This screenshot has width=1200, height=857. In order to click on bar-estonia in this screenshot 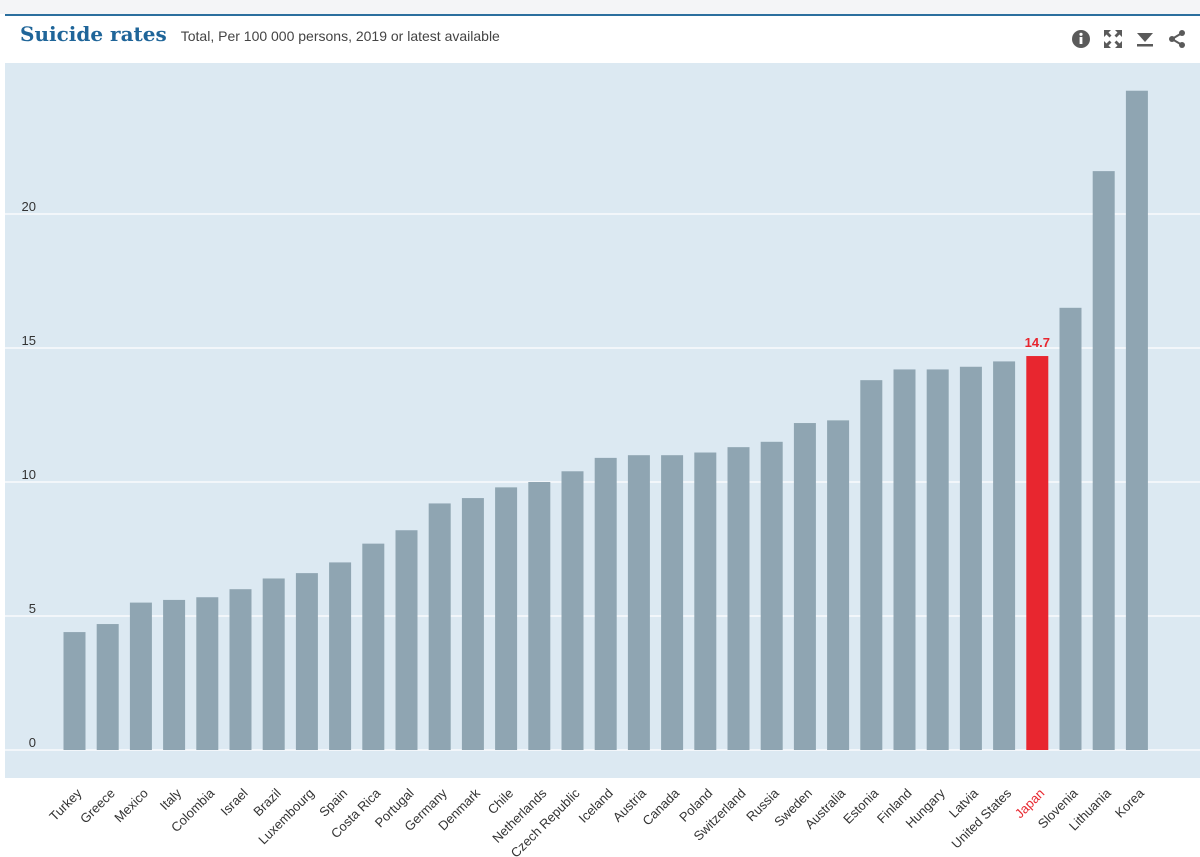, I will do `click(871, 565)`.